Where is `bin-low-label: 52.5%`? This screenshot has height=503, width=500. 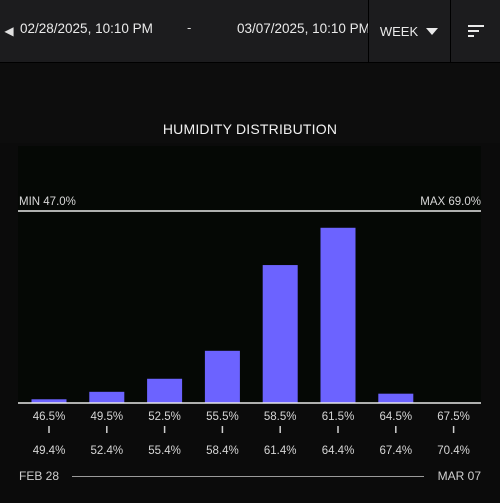 bin-low-label: 52.5% is located at coordinates (164, 417).